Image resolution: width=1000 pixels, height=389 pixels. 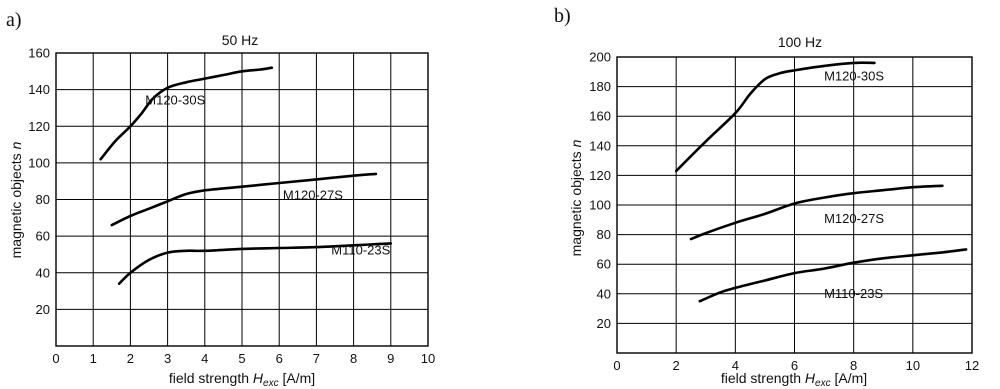 I want to click on panel-b-title: 100 Hz, so click(x=800, y=42).